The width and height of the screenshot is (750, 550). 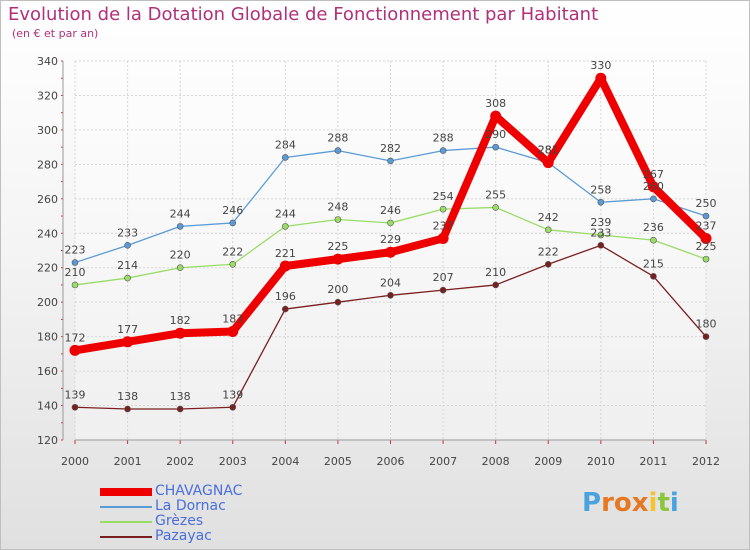 I want to click on y-tick-label: 240, so click(x=47, y=233).